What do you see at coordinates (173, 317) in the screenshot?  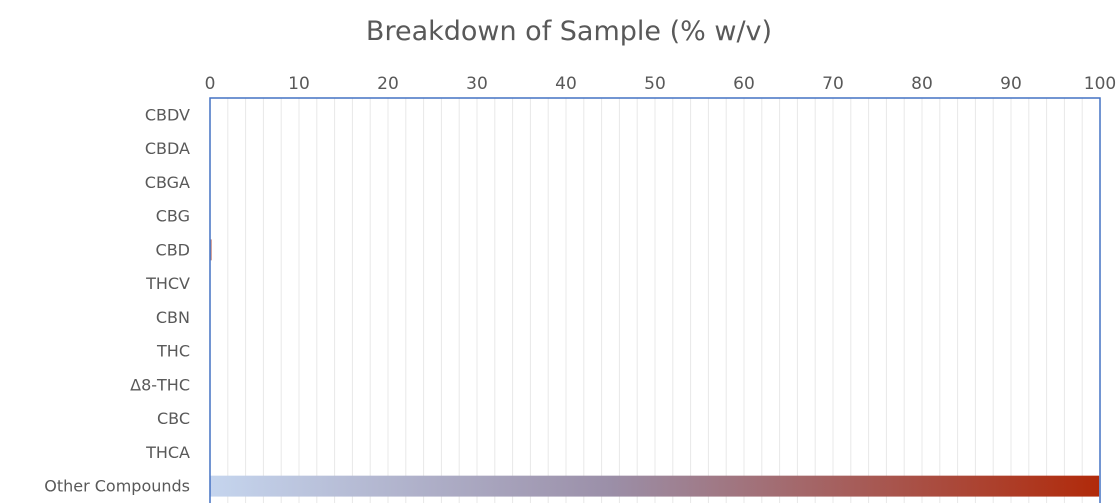 I see `category-label: CBN` at bounding box center [173, 317].